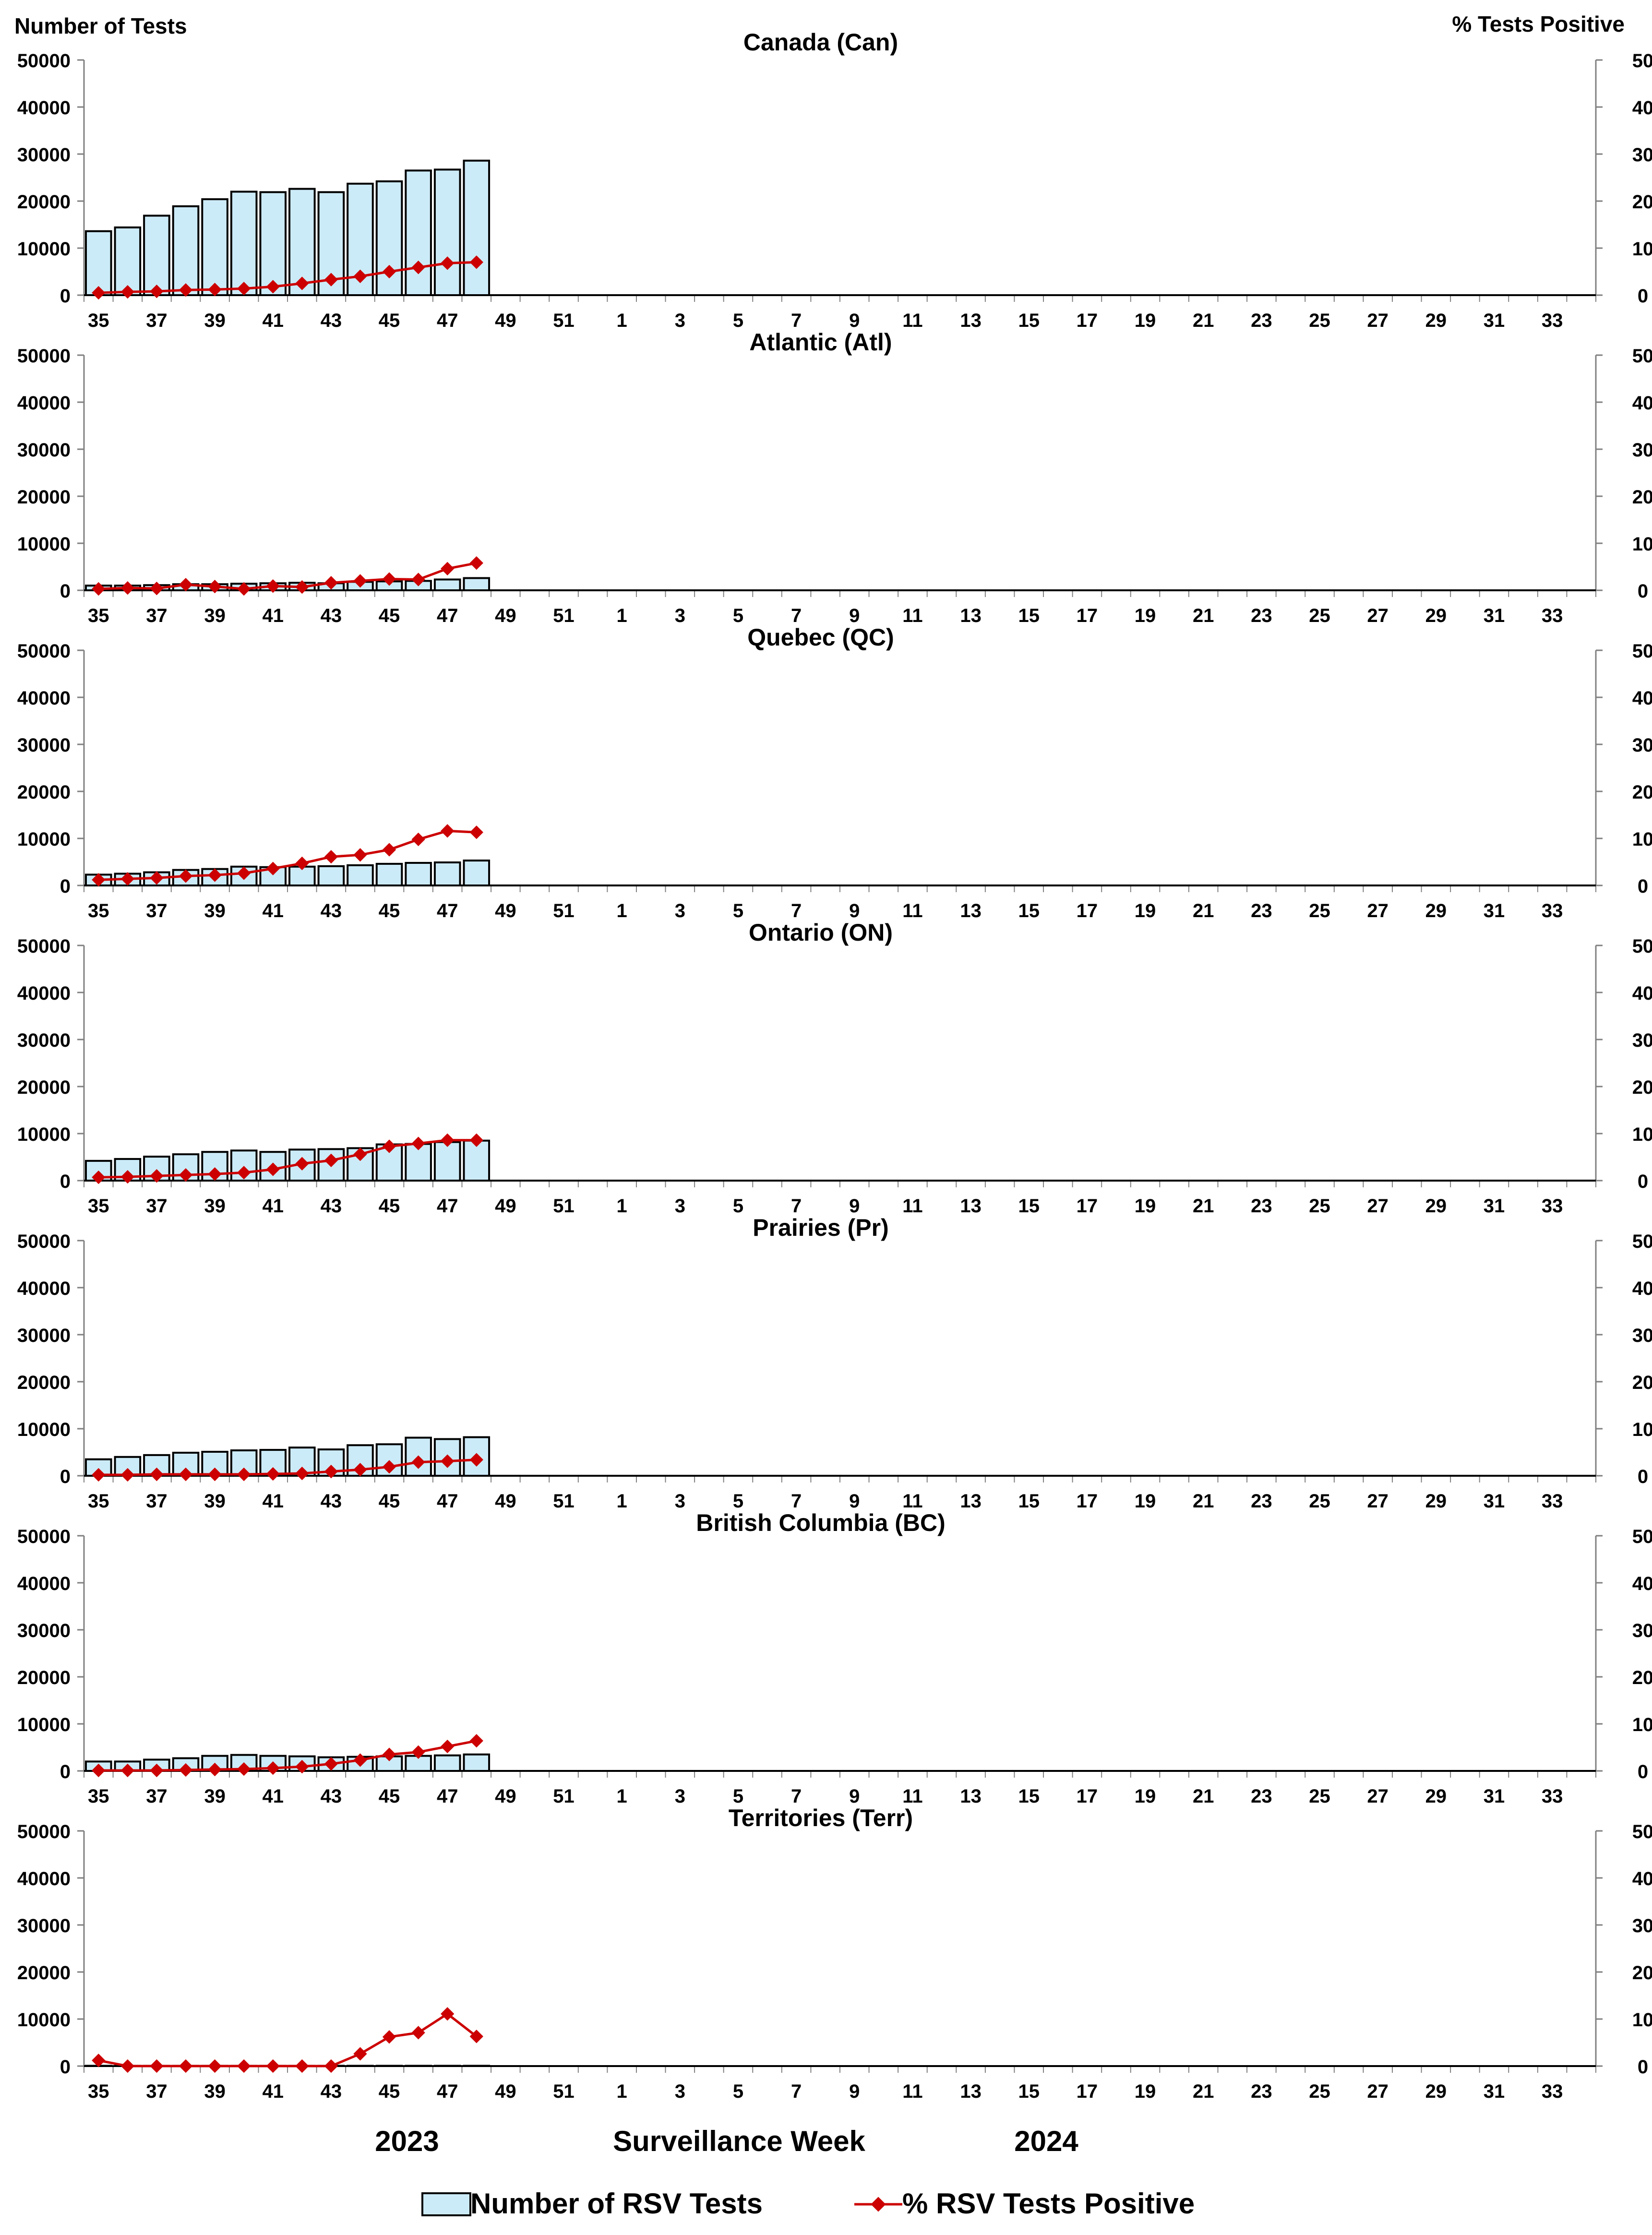 The image size is (1652, 2235). Describe the element at coordinates (820, 1523) in the screenshot. I see `chart-title: British Columbia (BC)` at that location.